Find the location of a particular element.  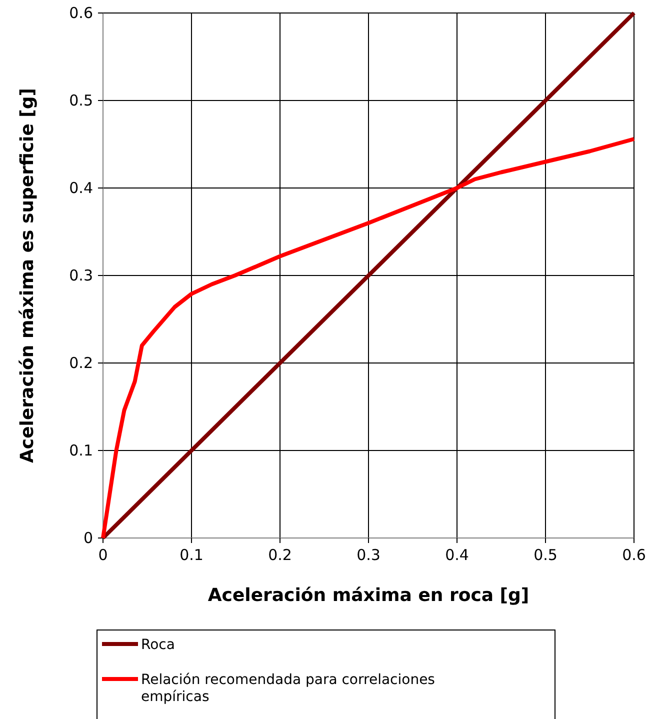

y-tick-label: 0 is located at coordinates (88, 538).